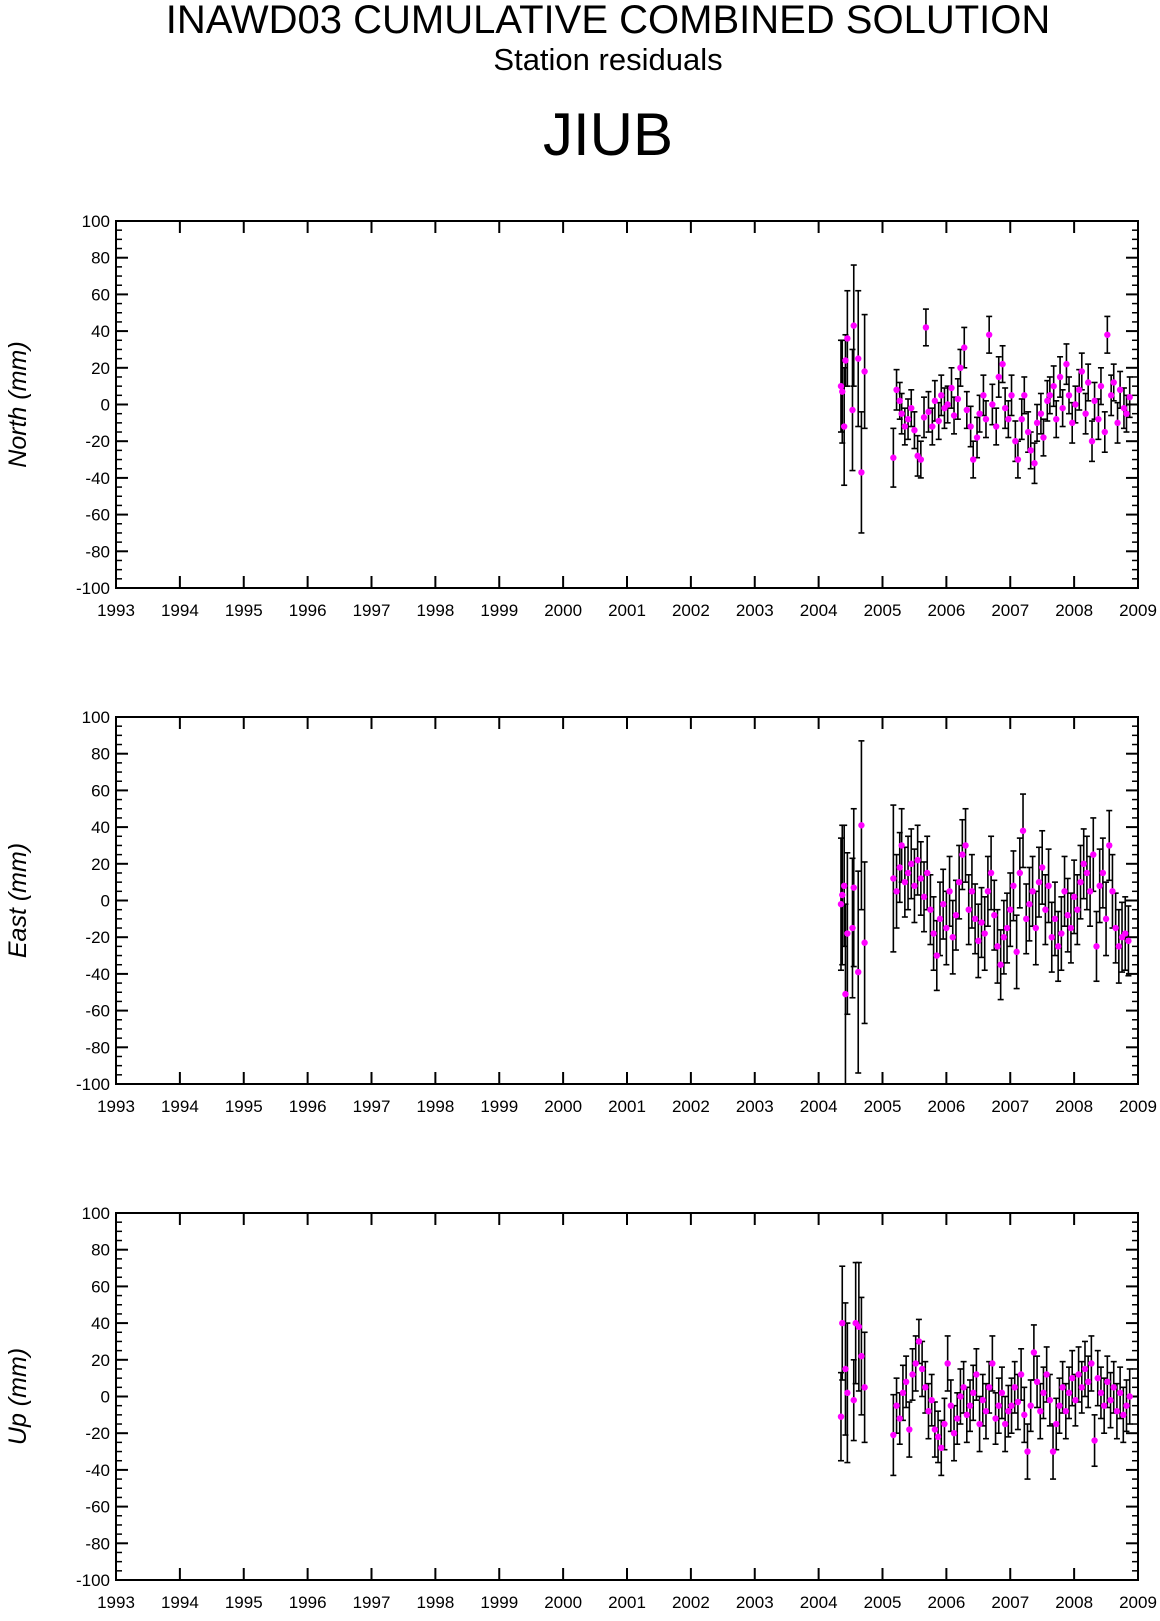  Describe the element at coordinates (97, 974) in the screenshot. I see `y-tick-label: -40` at that location.